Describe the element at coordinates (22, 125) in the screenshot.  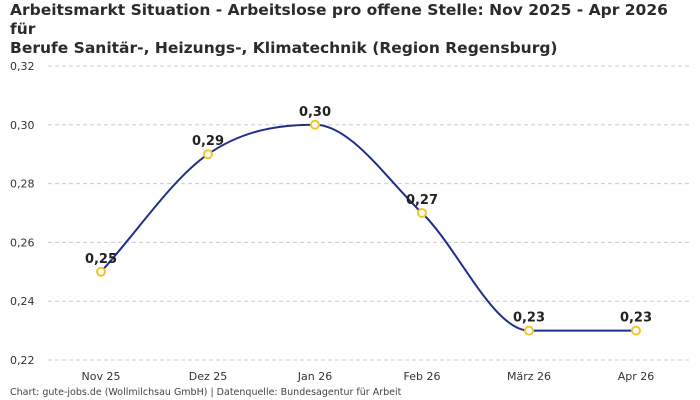
I see `y-tick-label: 0,30` at that location.